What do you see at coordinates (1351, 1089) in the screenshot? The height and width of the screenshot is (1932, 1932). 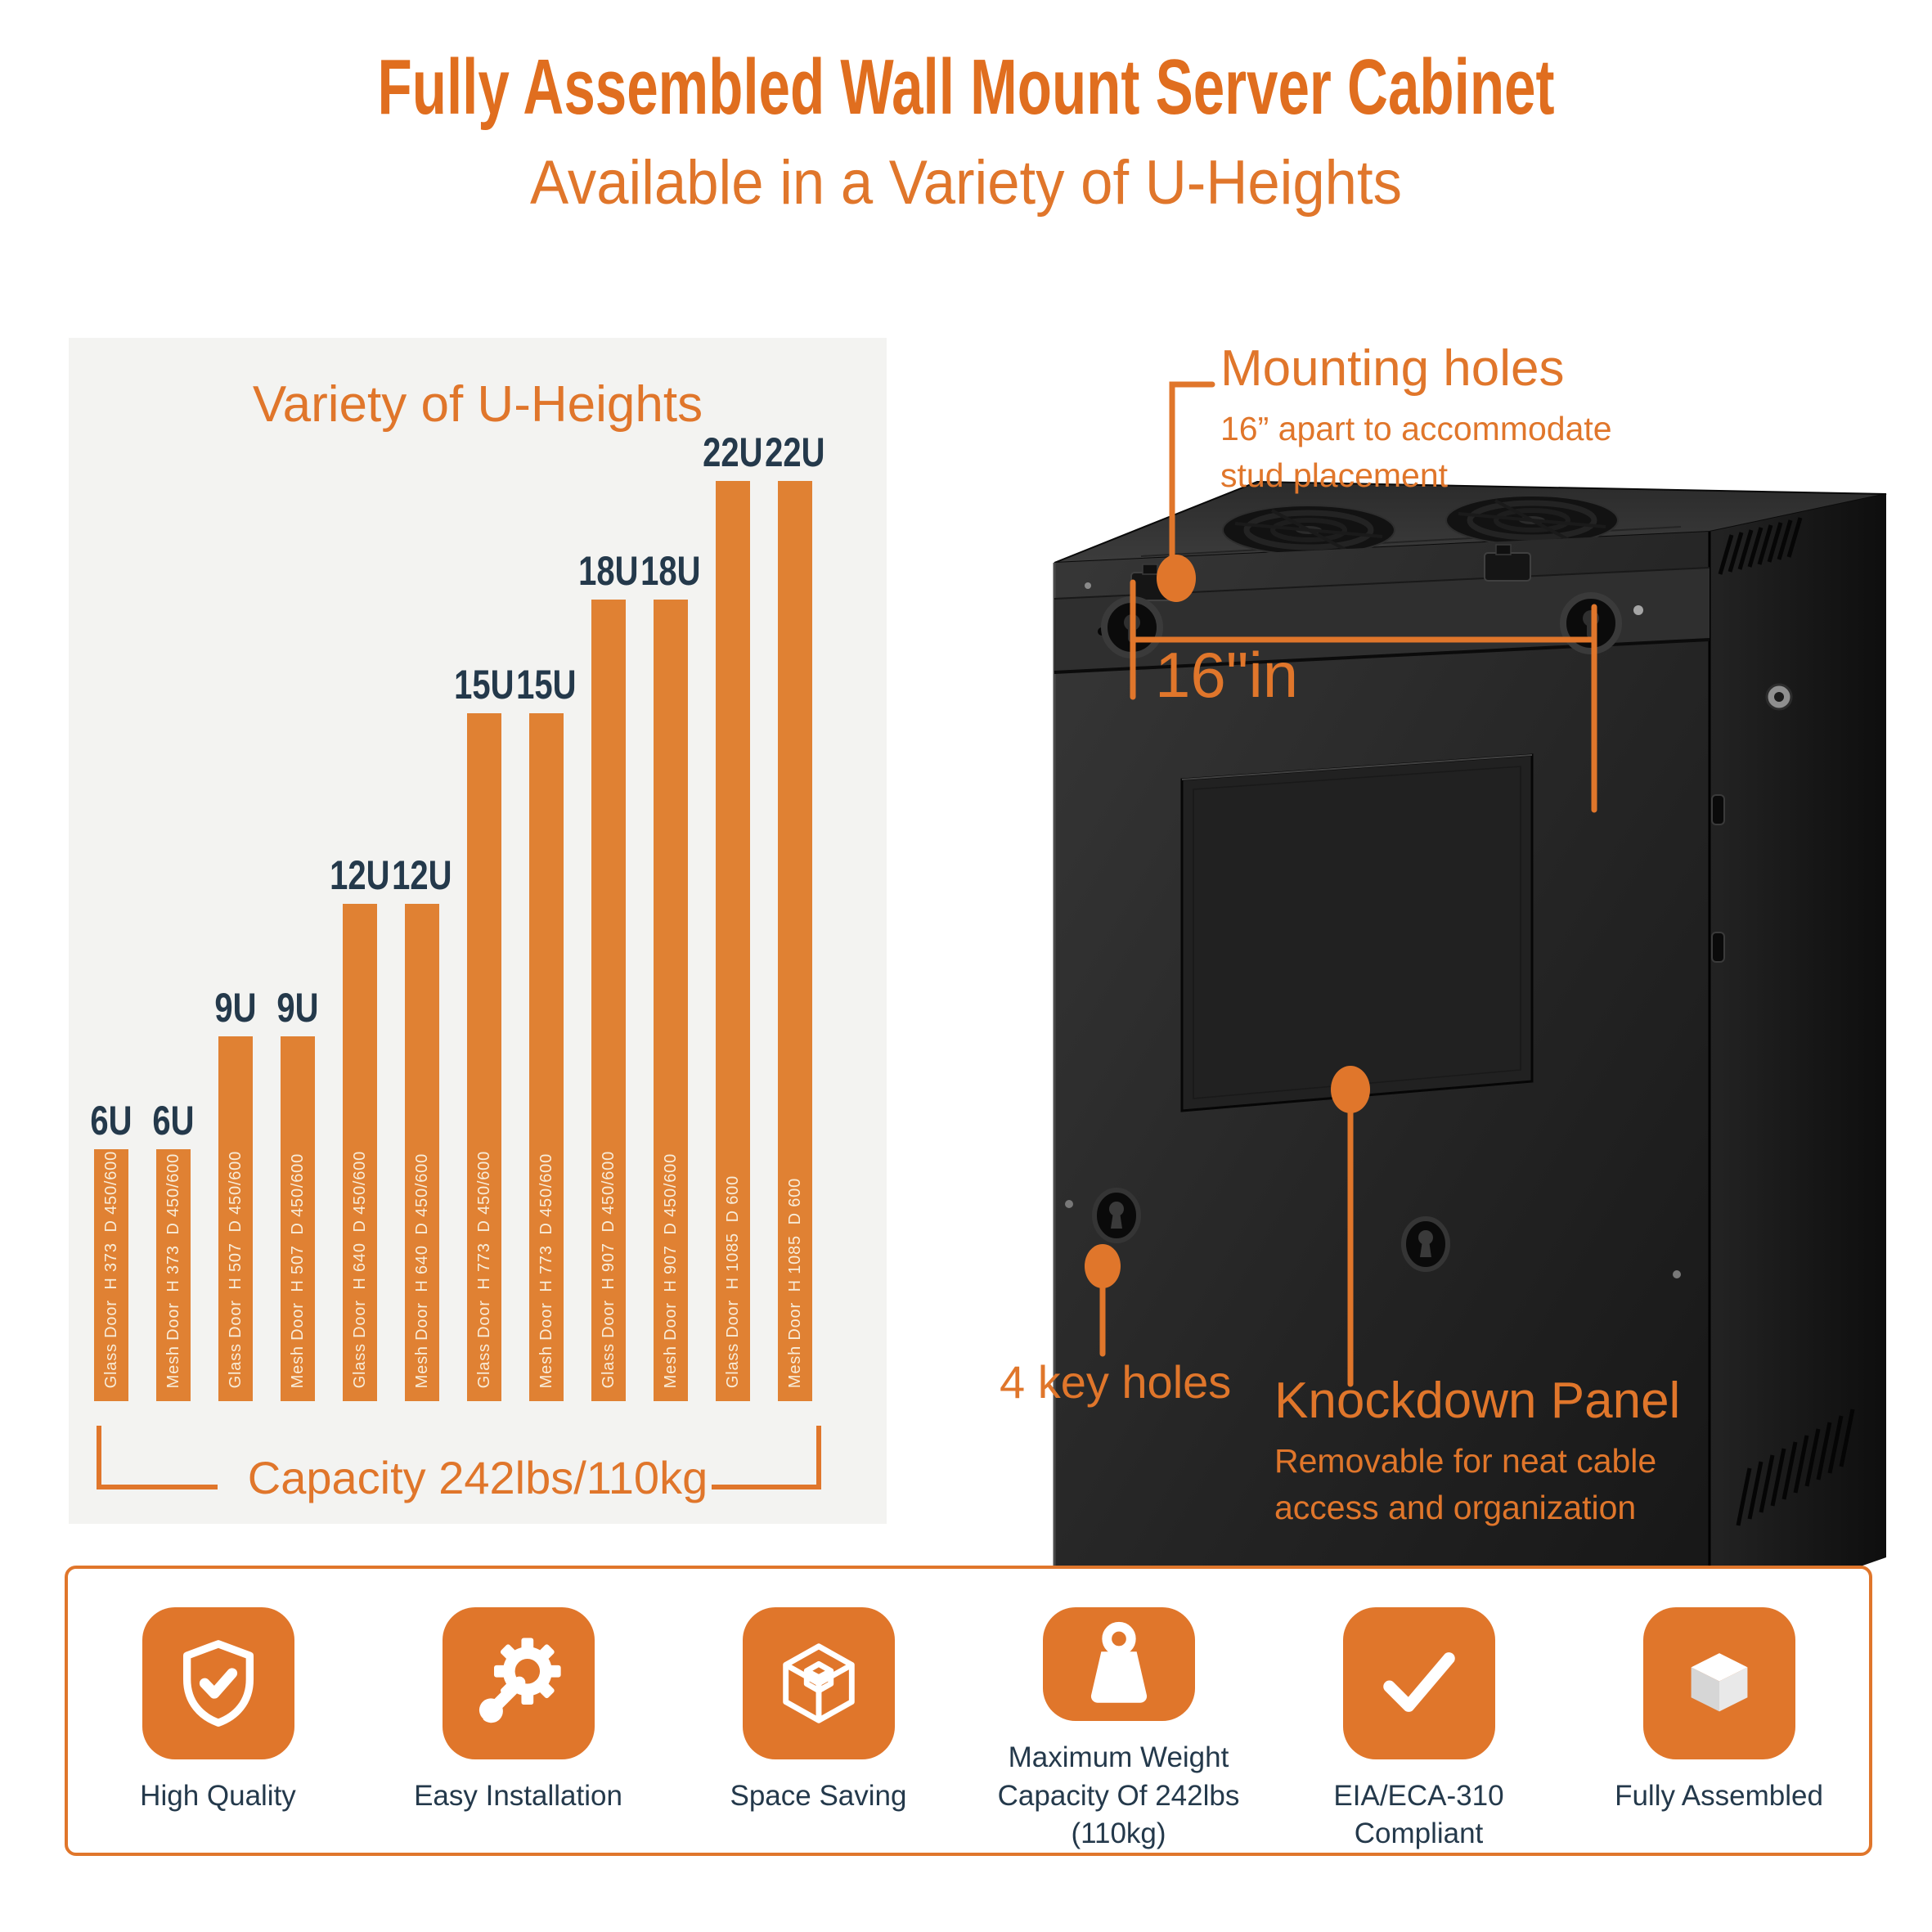 I see `knockdown-dot` at bounding box center [1351, 1089].